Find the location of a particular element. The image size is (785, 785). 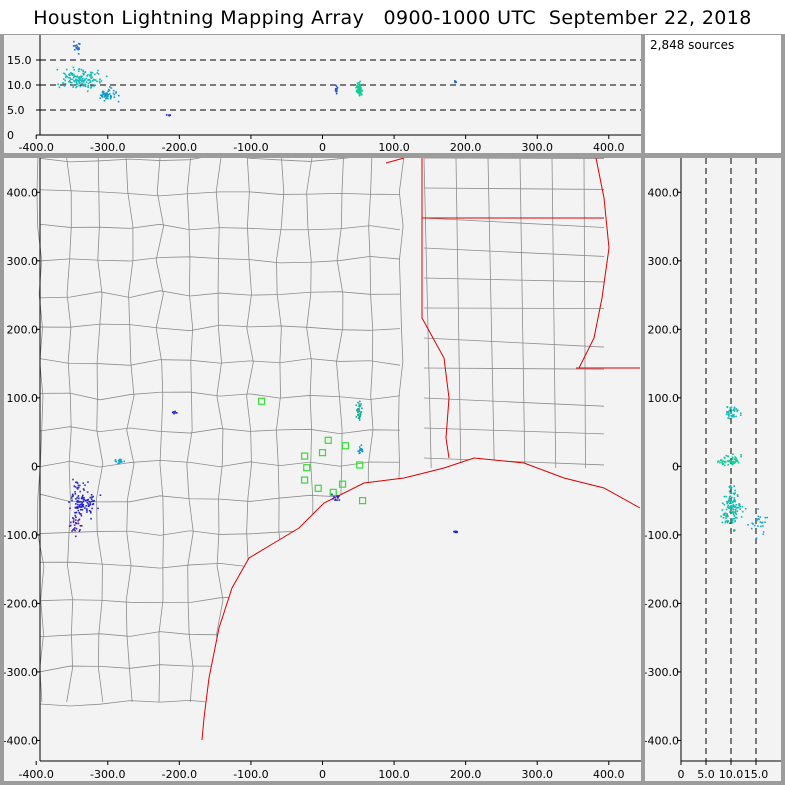

y-tick-label: -200.0 is located at coordinates (21, 603).